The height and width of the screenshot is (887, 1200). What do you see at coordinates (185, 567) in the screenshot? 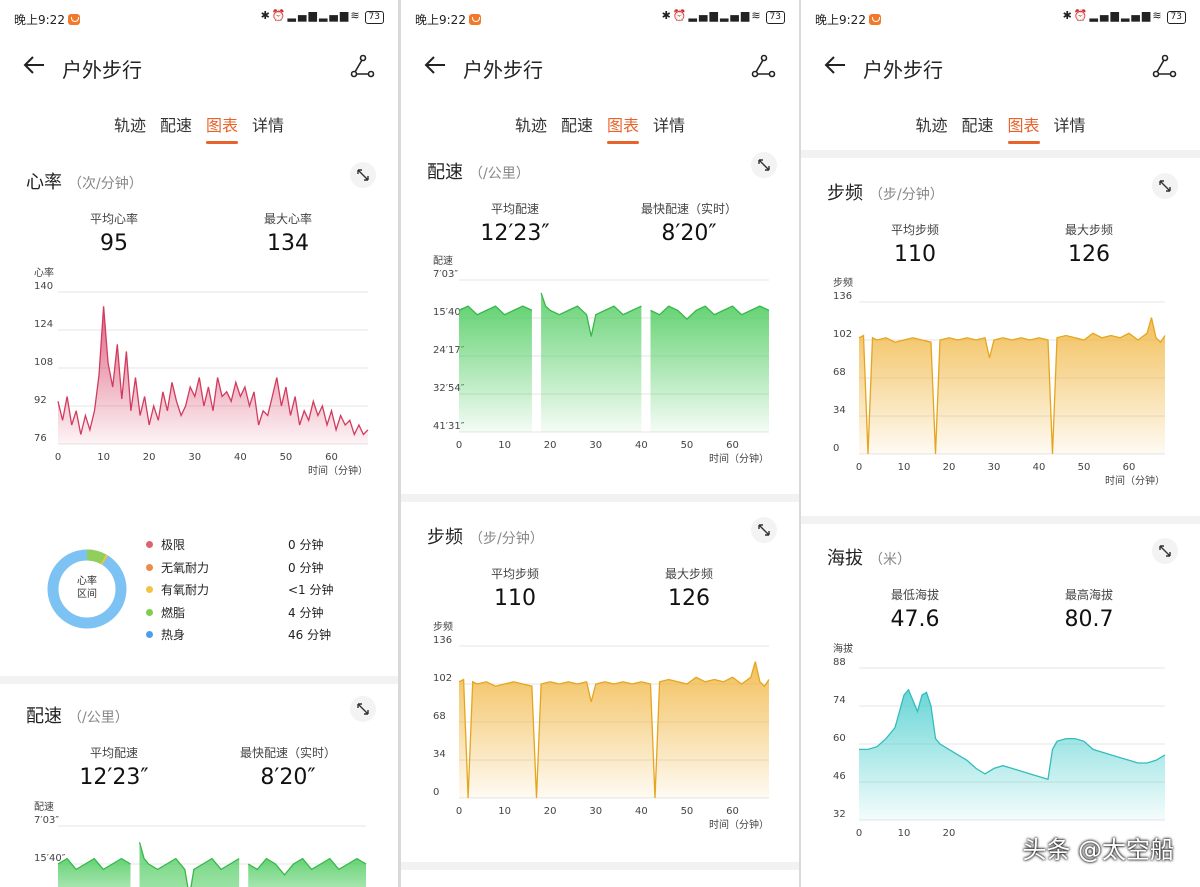
I see `zone-name: 无氧耐力` at bounding box center [185, 567].